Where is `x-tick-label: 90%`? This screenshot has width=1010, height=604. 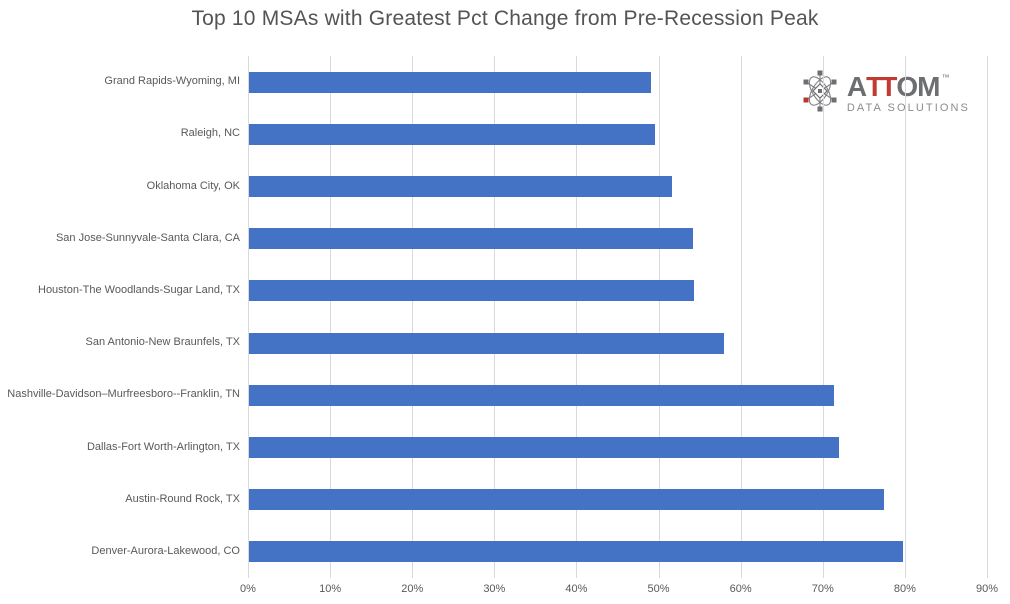 x-tick-label: 90% is located at coordinates (987, 589).